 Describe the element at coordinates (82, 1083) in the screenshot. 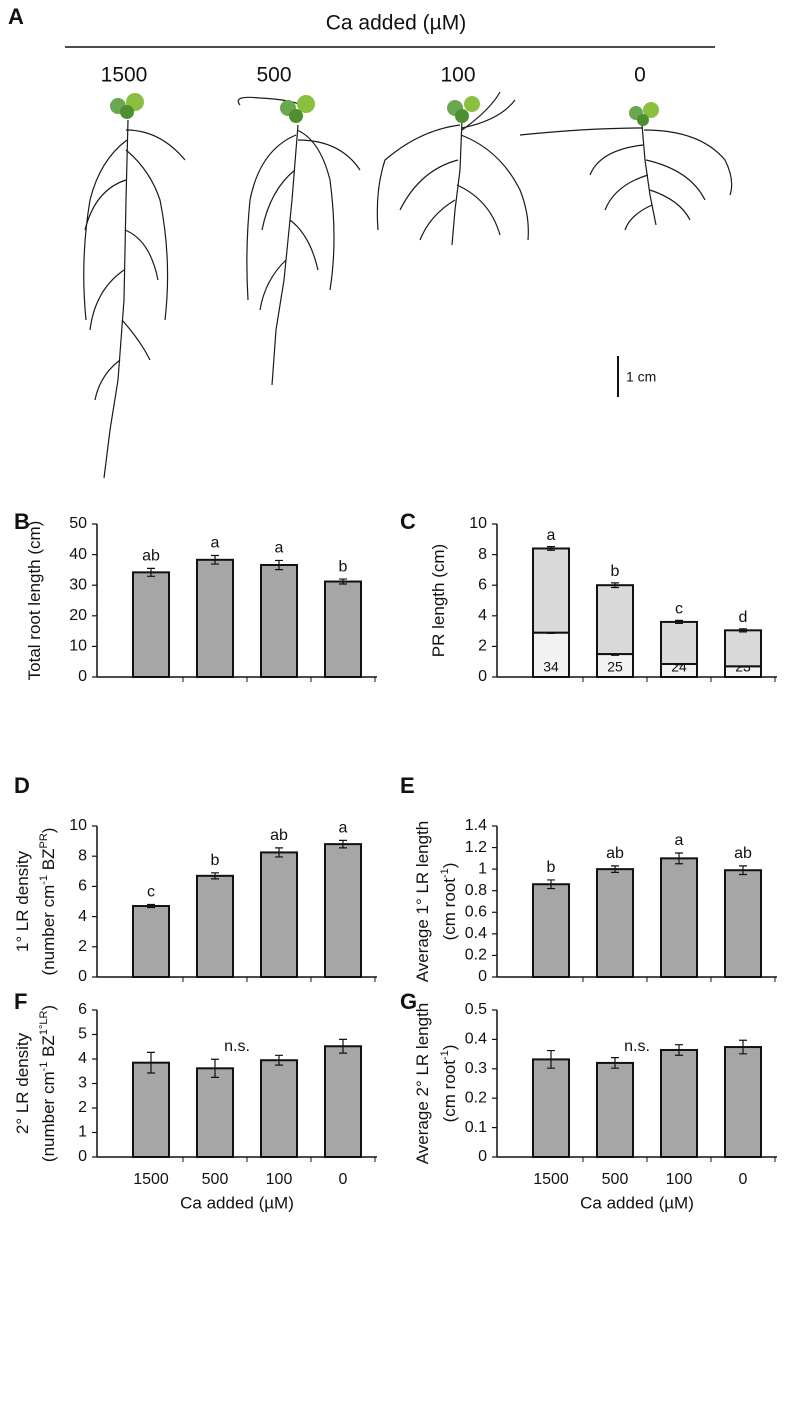

I see `y-tick-label: 3` at that location.